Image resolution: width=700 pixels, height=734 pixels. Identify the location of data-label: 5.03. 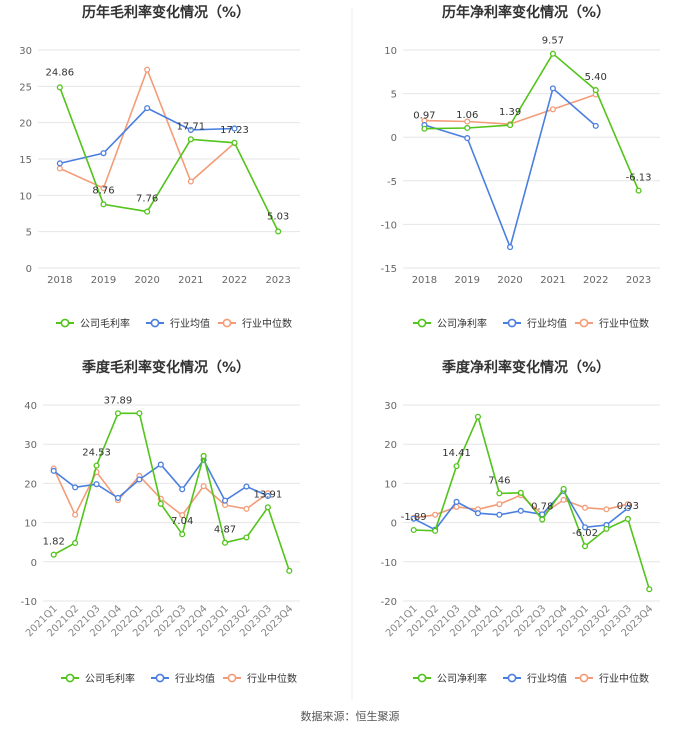
(278, 216).